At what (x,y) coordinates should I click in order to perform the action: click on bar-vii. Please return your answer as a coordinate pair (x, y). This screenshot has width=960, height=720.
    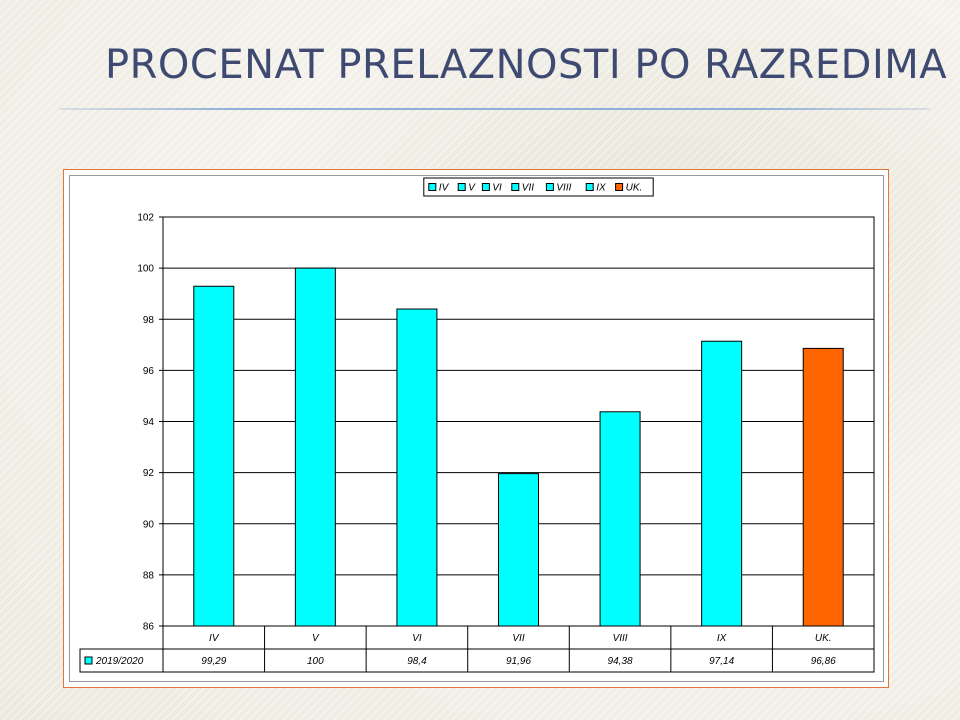
    Looking at the image, I should click on (518, 550).